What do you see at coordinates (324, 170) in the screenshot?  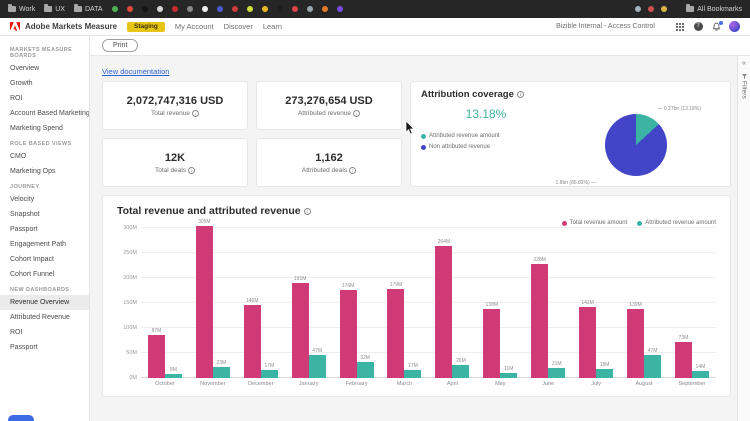 I see `kpi-label: Attributed deals` at bounding box center [324, 170].